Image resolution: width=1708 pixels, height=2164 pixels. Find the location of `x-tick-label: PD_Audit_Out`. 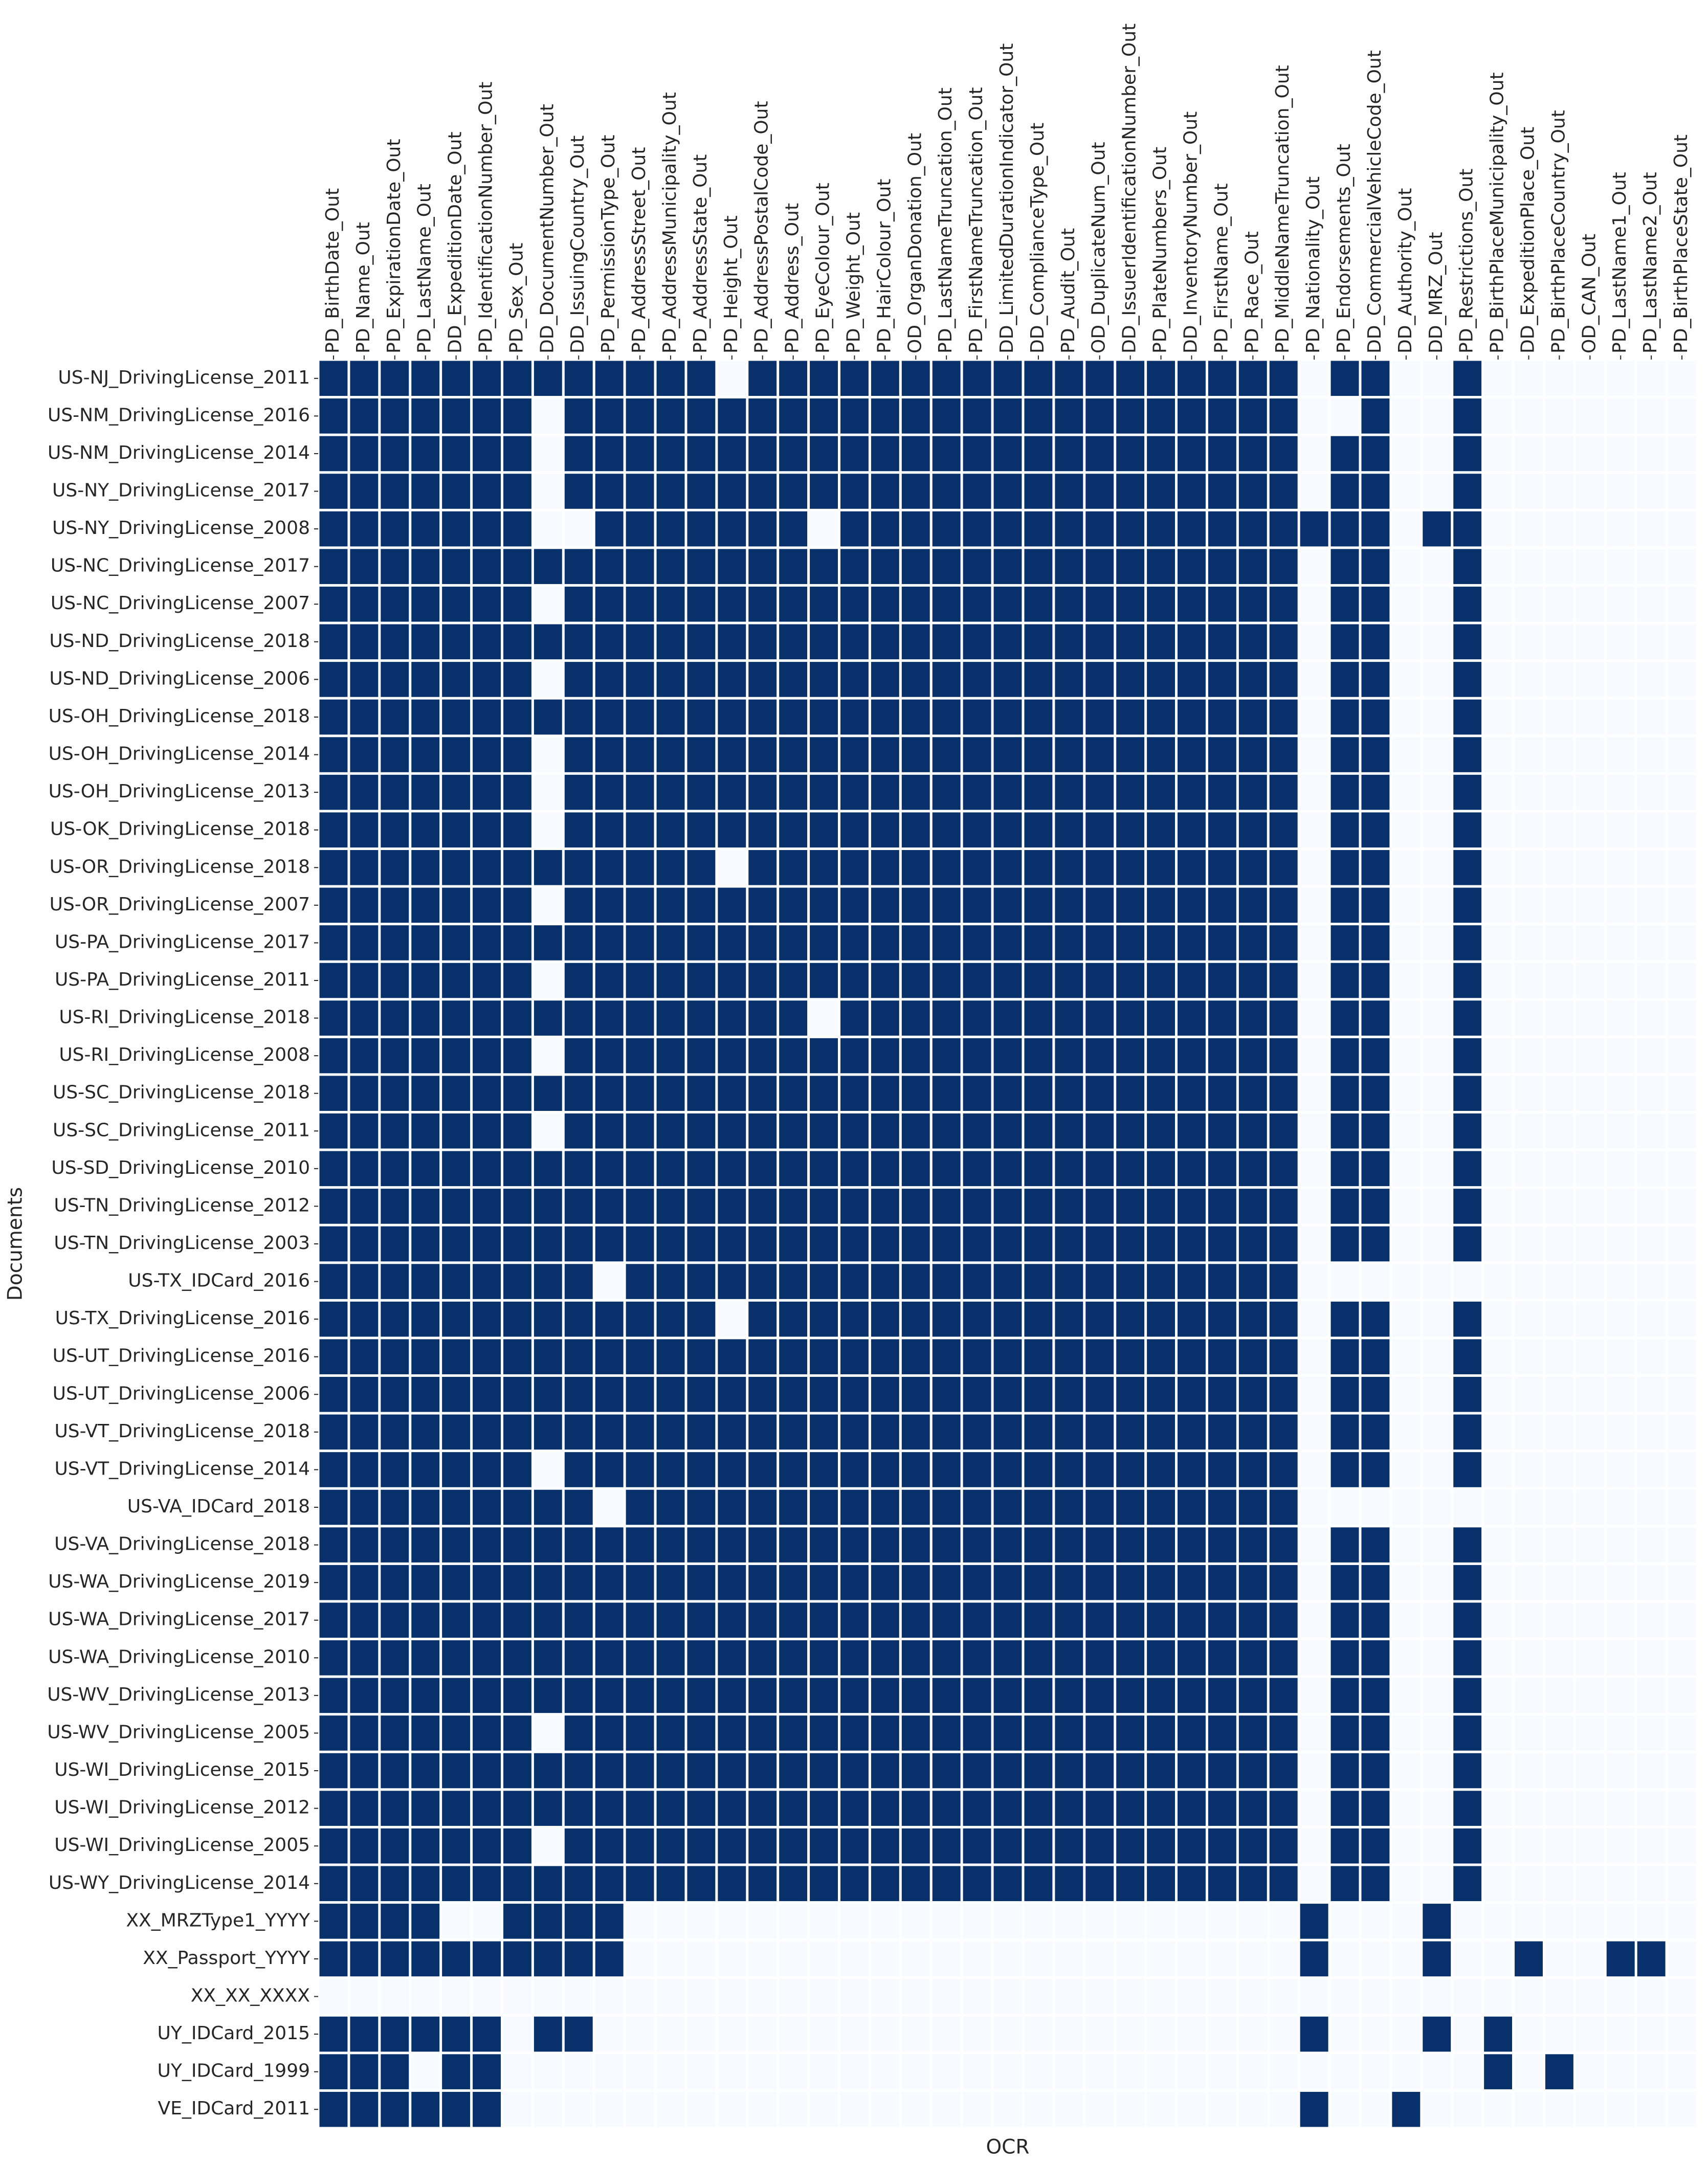

x-tick-label: PD_Audit_Out is located at coordinates (1068, 290).